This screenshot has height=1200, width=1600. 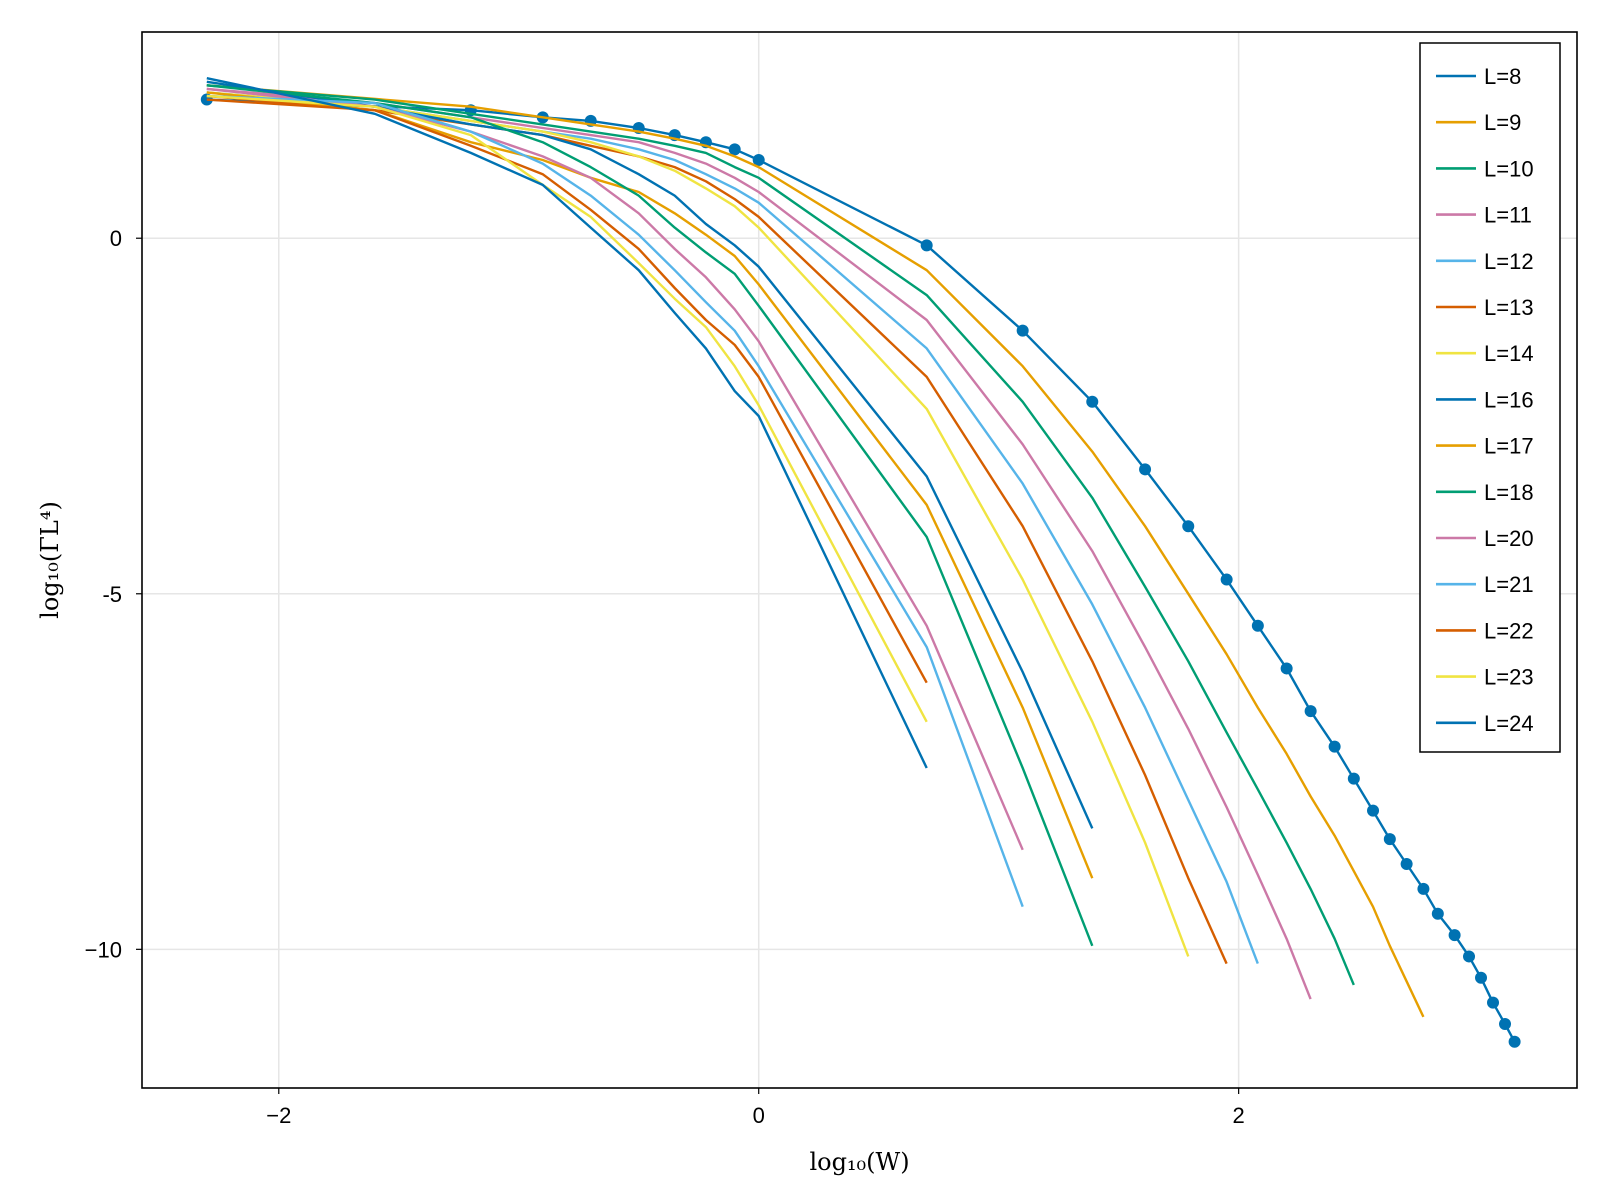 I want to click on legend-label: L=24, so click(x=1509, y=723).